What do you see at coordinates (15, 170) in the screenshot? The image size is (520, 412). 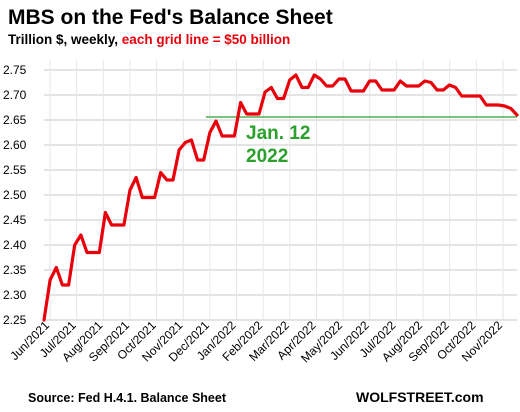 I see `y-tick-label: 2.55` at bounding box center [15, 170].